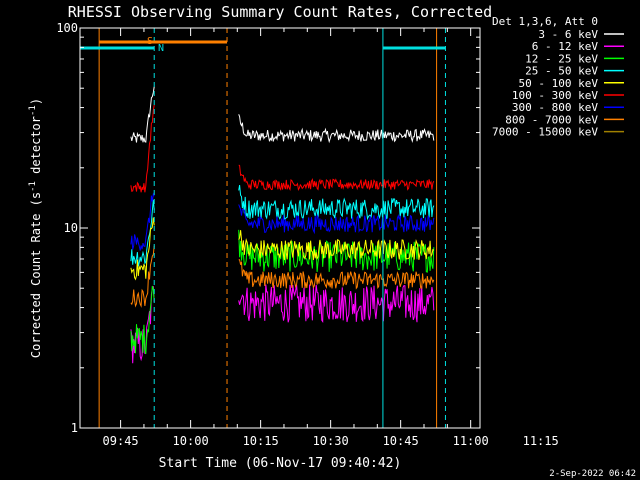 This screenshot has width=640, height=480. Describe the element at coordinates (592, 474) in the screenshot. I see `timestamp: 2-Sep-2022 06:42` at that location.